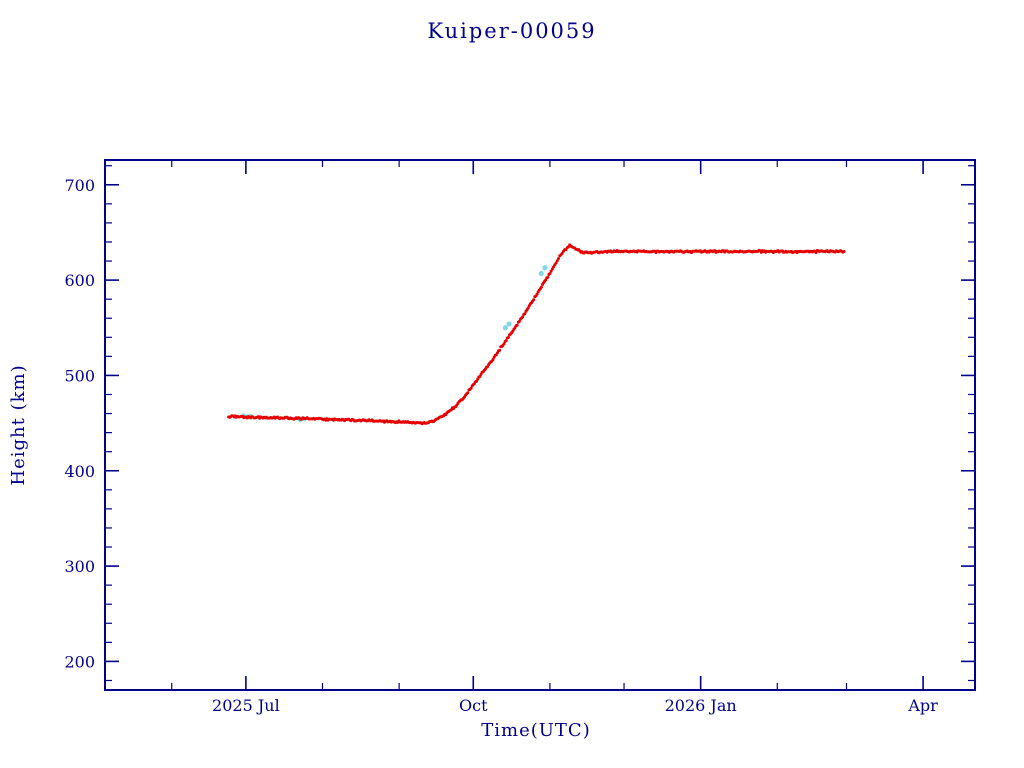  What do you see at coordinates (922, 705) in the screenshot?
I see `x-tick-label: Apr` at bounding box center [922, 705].